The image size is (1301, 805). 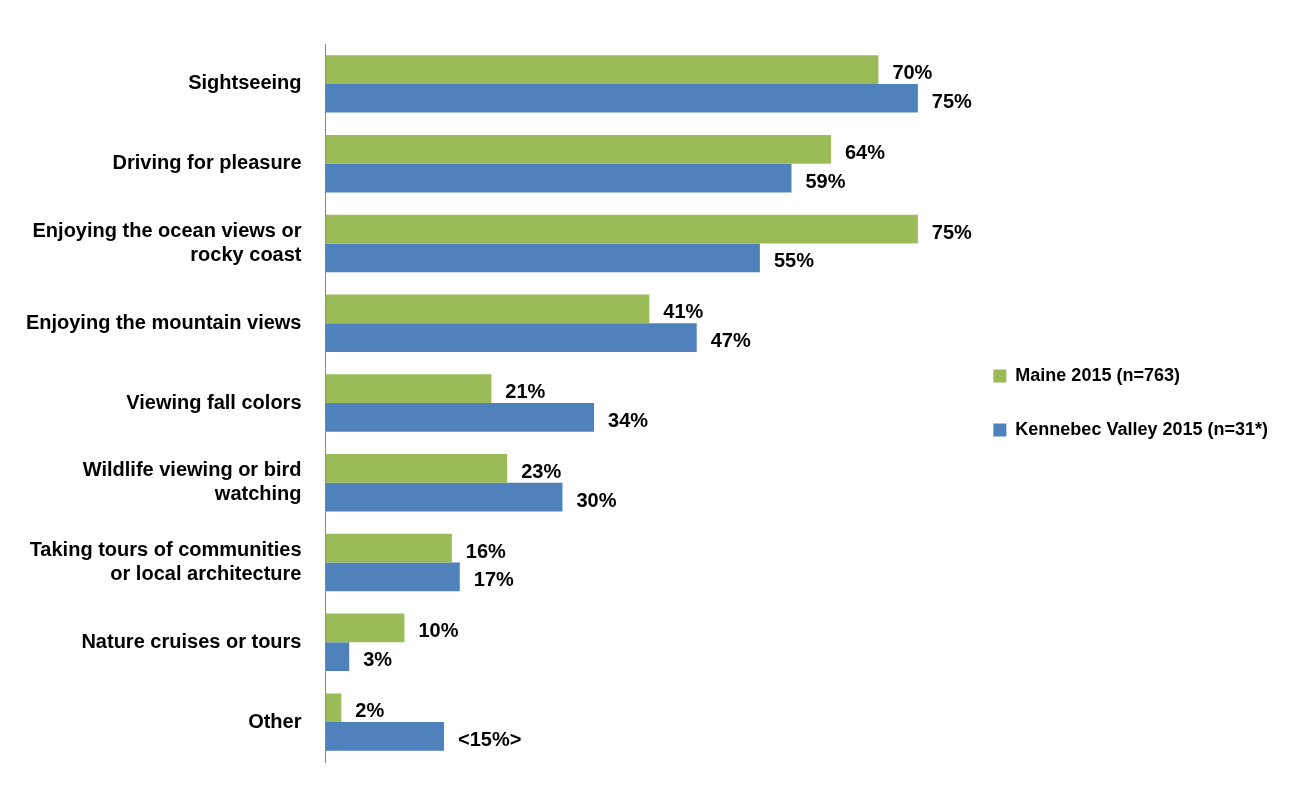 I want to click on y-tick-label: Wildlife viewing or bird watching, so click(x=192, y=481).